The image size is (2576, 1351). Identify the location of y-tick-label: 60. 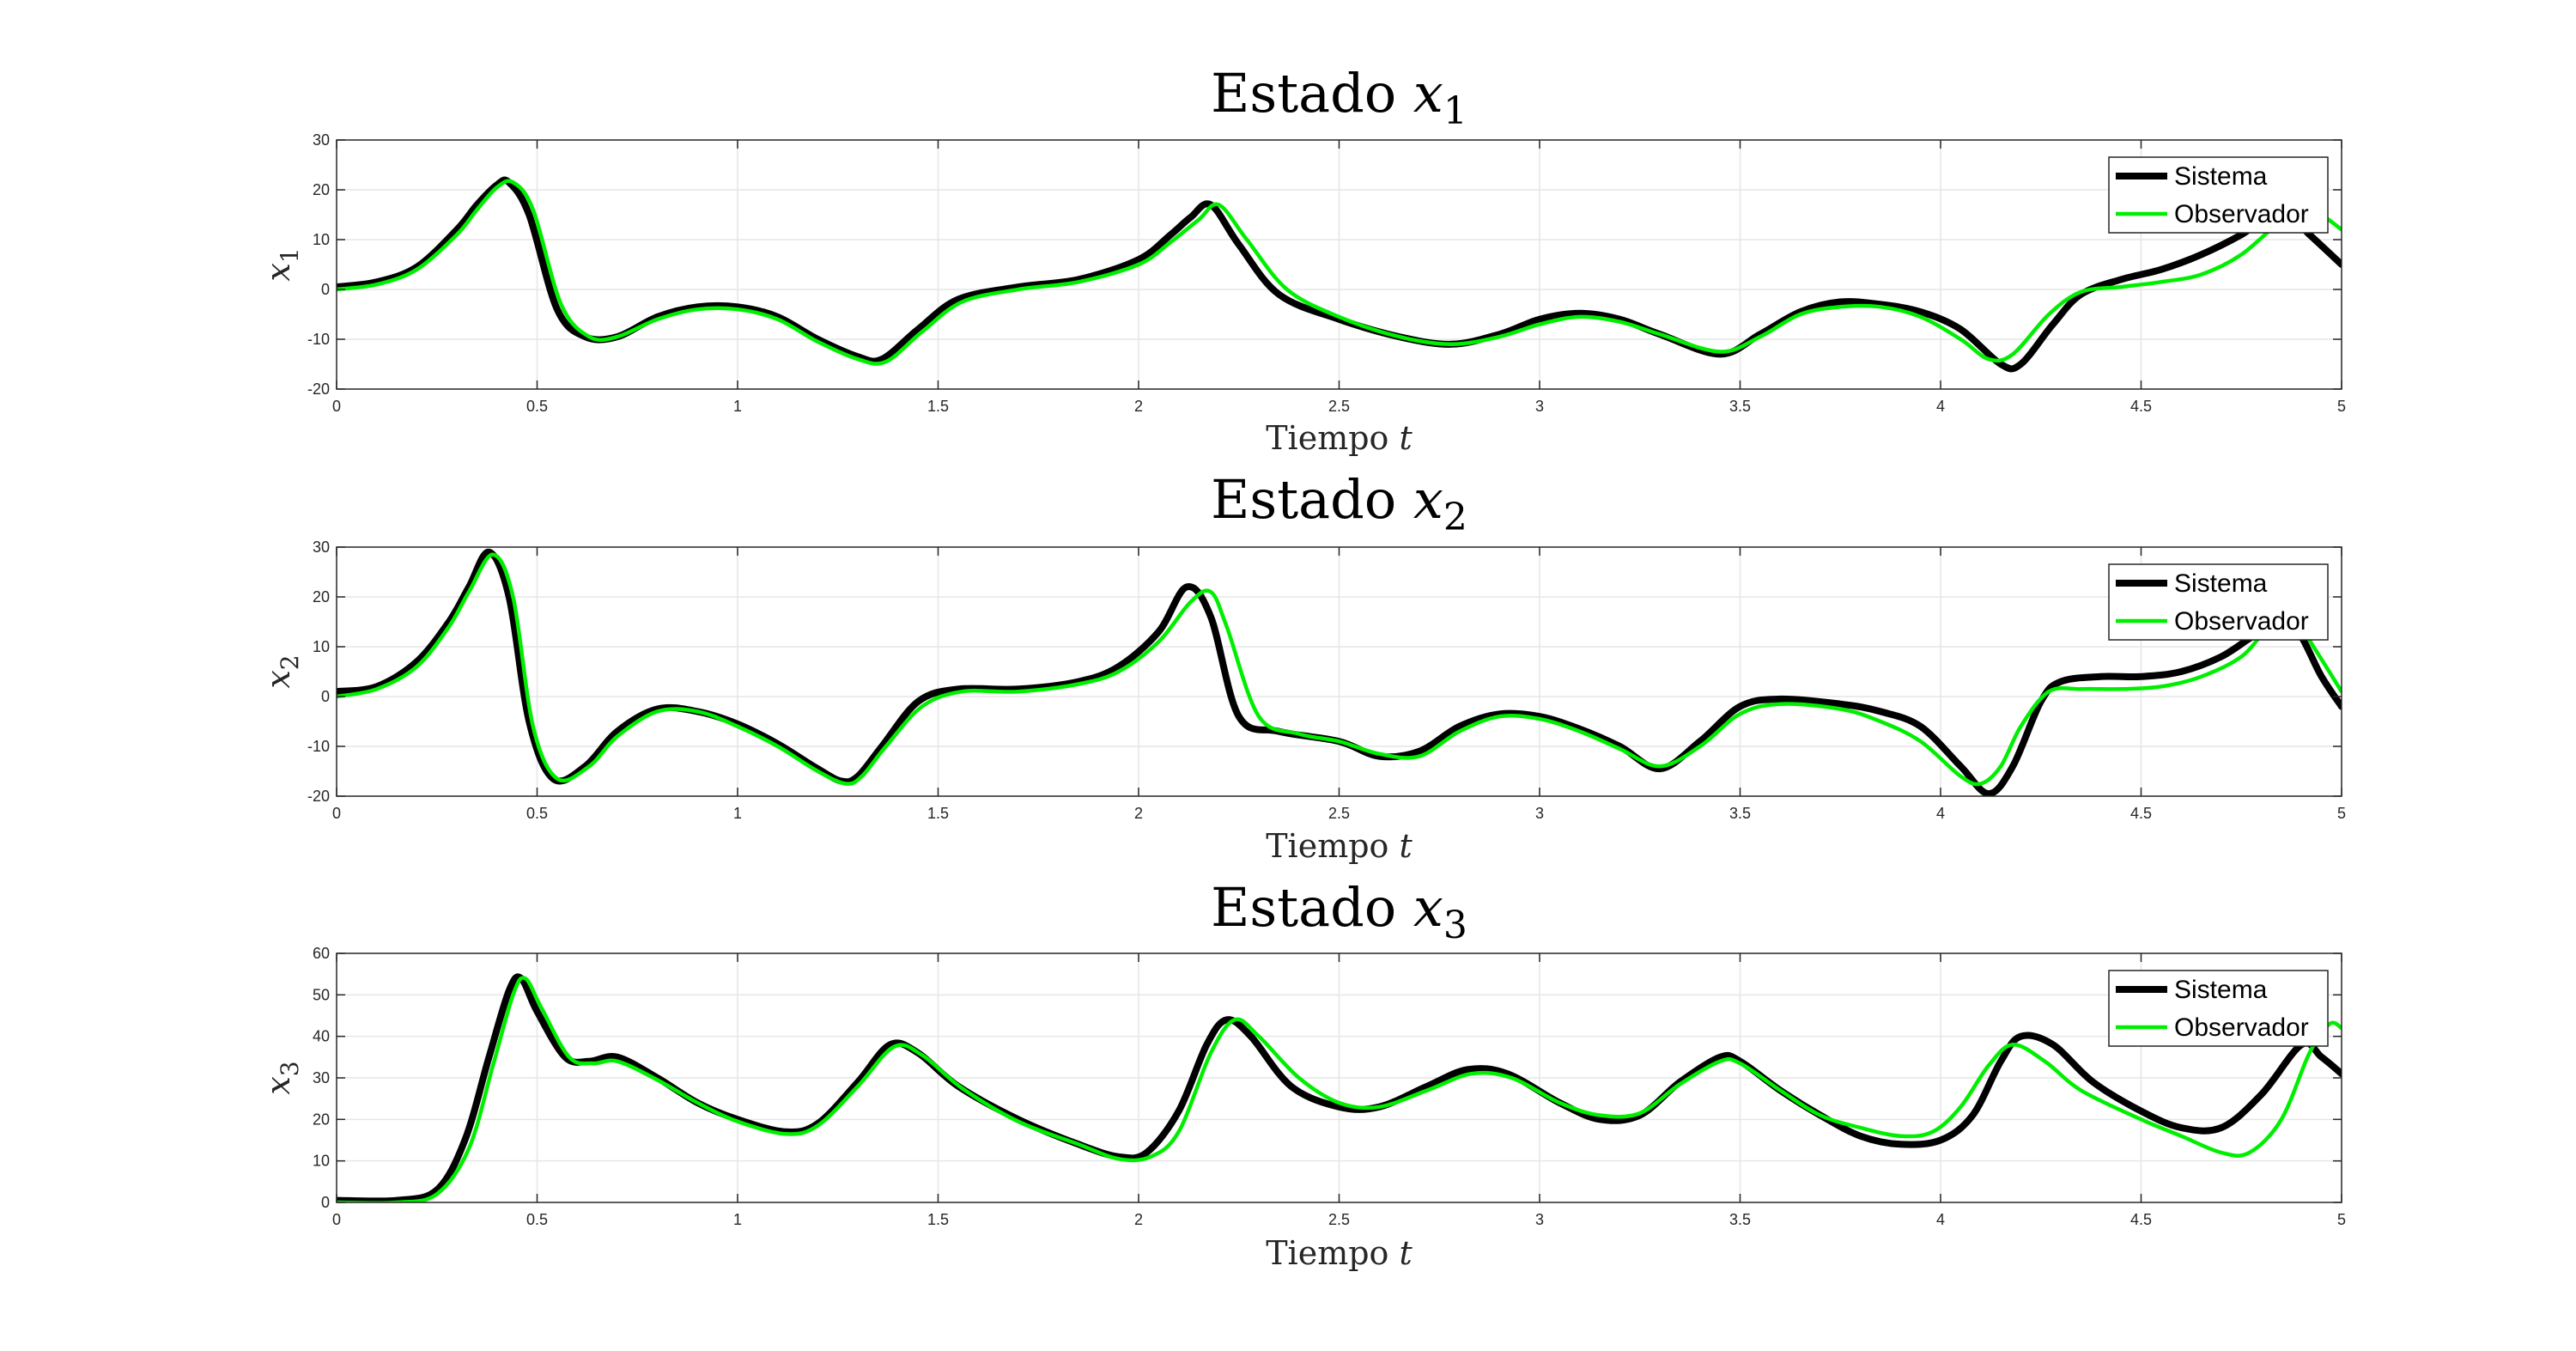
(322, 953).